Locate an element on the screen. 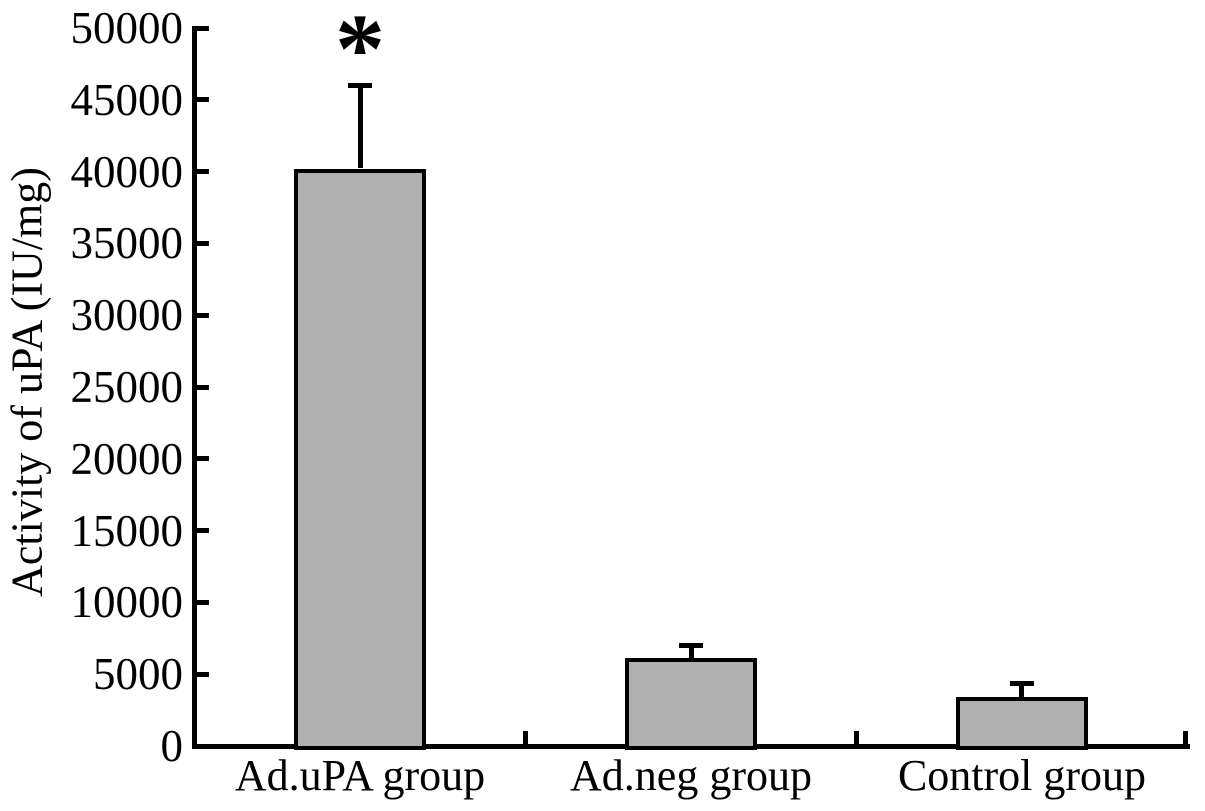  x-axis-end-tick is located at coordinates (1185, 738).